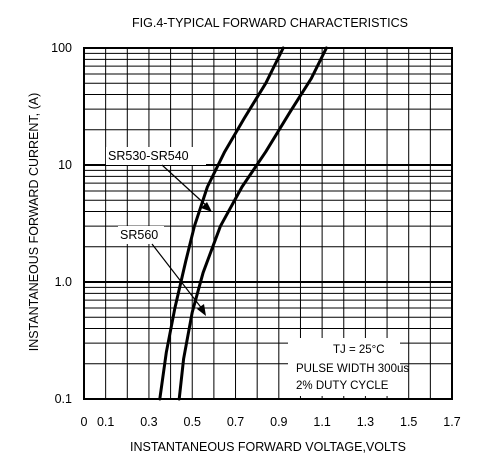  What do you see at coordinates (321, 422) in the screenshot?
I see `x-tick-label: 1.1` at bounding box center [321, 422].